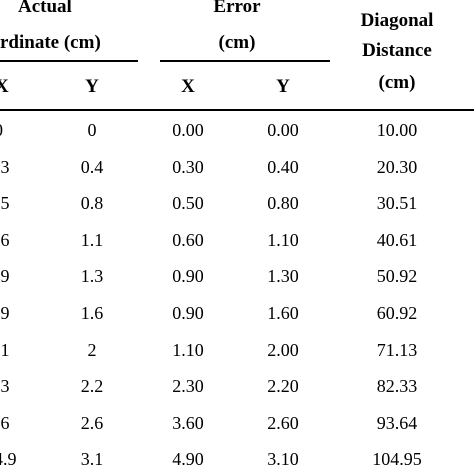  Describe the element at coordinates (397, 239) in the screenshot. I see `cell-diagonal-distance: 40.61` at that location.